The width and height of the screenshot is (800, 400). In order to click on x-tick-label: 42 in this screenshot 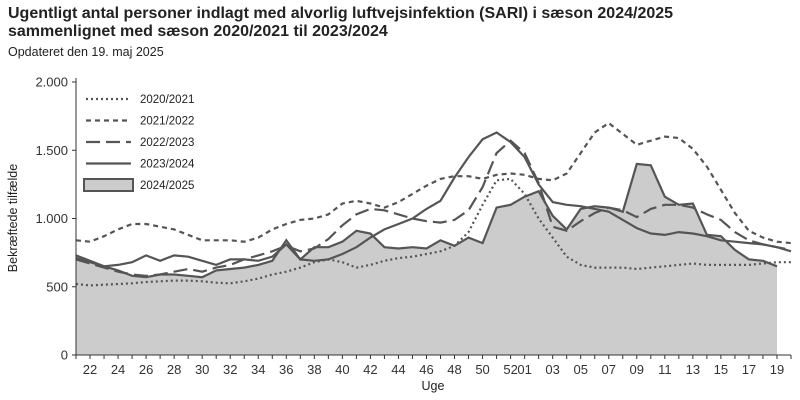, I will do `click(370, 369)`.